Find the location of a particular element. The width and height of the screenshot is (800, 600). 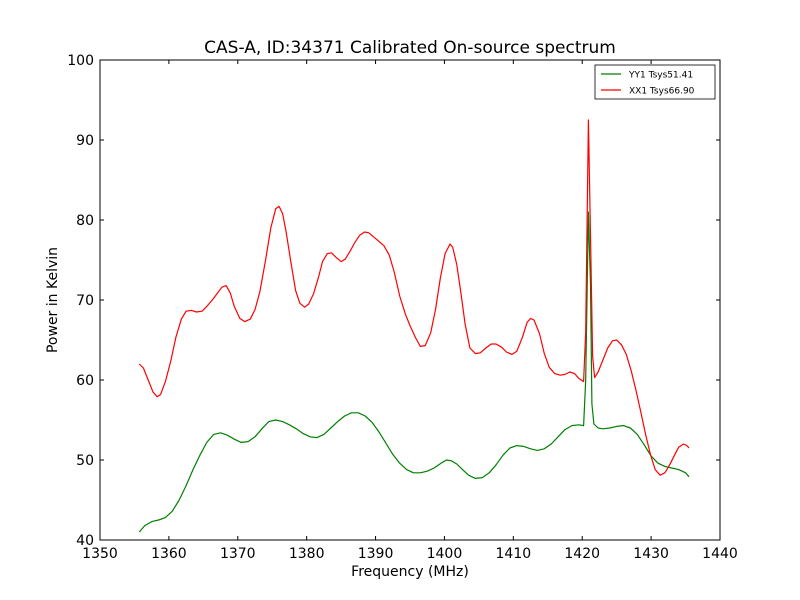

legend: YY1 Tsys51.41 XX1 Tsys66.90 is located at coordinates (655, 82).